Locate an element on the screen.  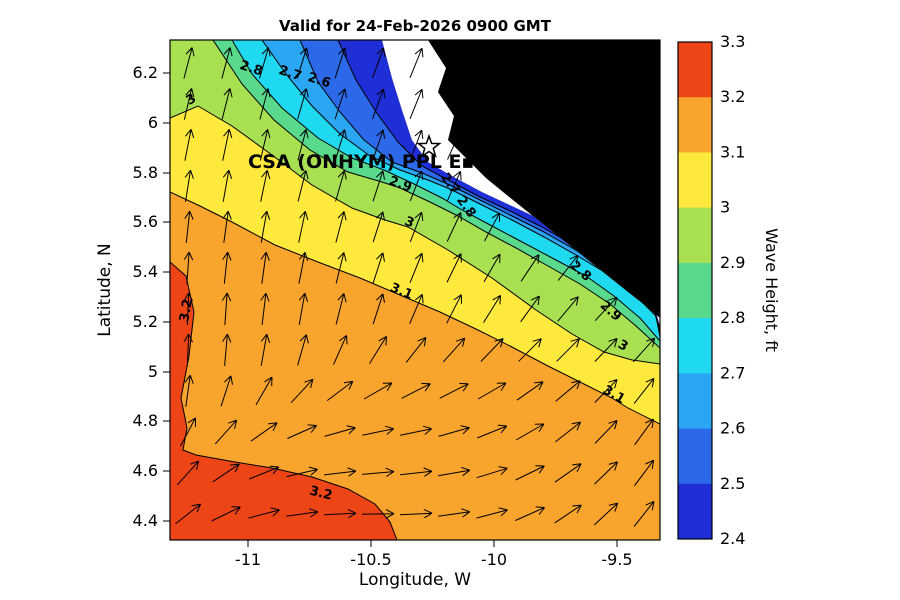
colorbar-tick-label: 3.1 is located at coordinates (732, 151).